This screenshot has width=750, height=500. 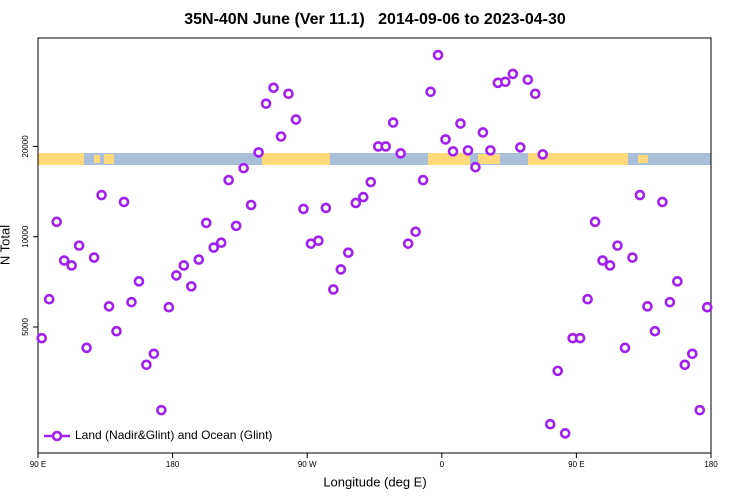 I want to click on y-axis-label: N Total, so click(x=6, y=245).